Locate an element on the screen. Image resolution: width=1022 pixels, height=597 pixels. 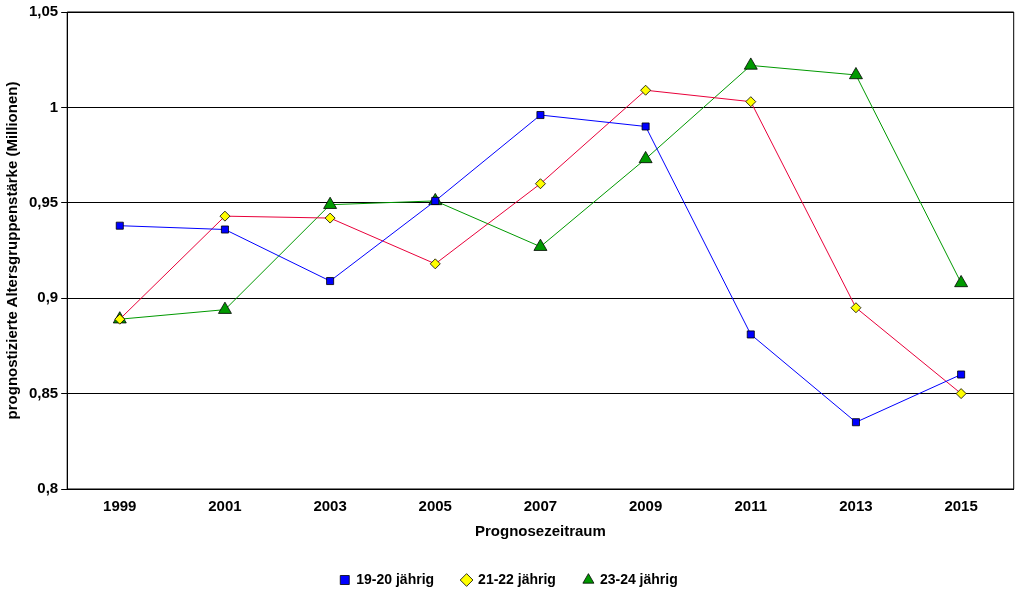
x-tick-label: 2015 is located at coordinates (961, 506).